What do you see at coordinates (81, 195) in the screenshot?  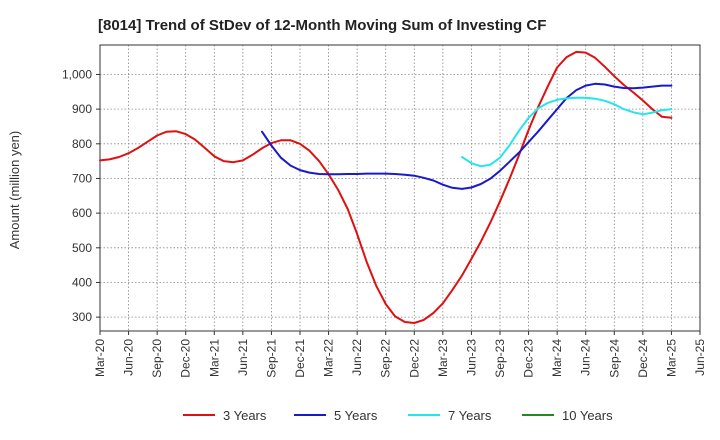 I see `y-axis-ticks: 300 400 500 600 700 800 900 1,000` at bounding box center [81, 195].